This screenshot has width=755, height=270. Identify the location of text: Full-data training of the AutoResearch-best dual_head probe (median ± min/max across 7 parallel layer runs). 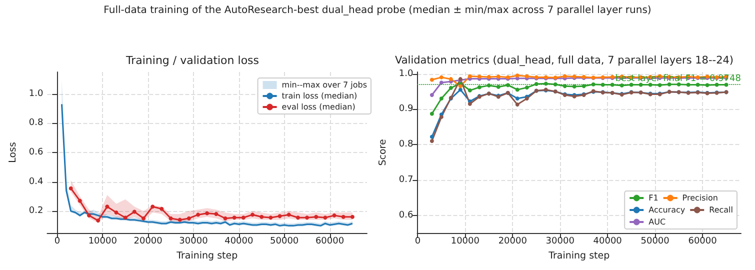
(377, 10).